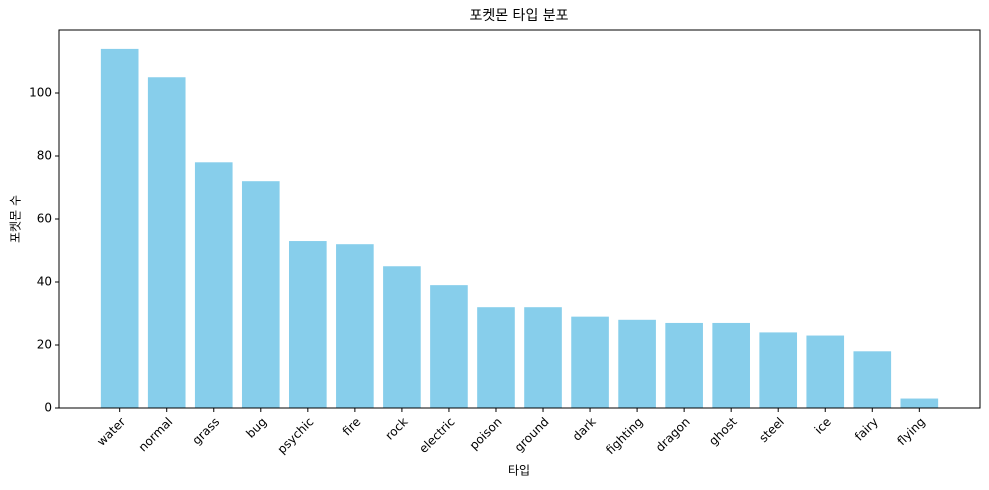 This screenshot has width=989, height=490. I want to click on y-tick-label: 100, so click(40, 93).